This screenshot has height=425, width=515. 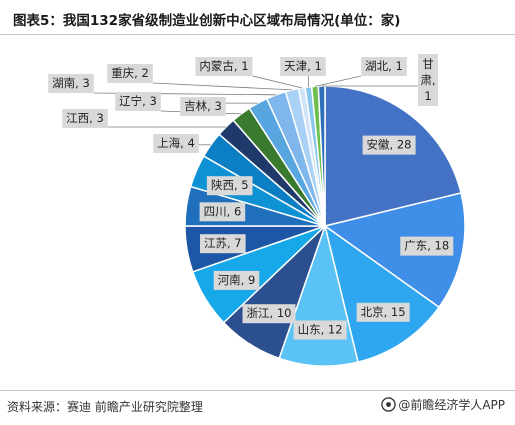 I want to click on slice-label-2: 北京, 15, so click(x=383, y=312).